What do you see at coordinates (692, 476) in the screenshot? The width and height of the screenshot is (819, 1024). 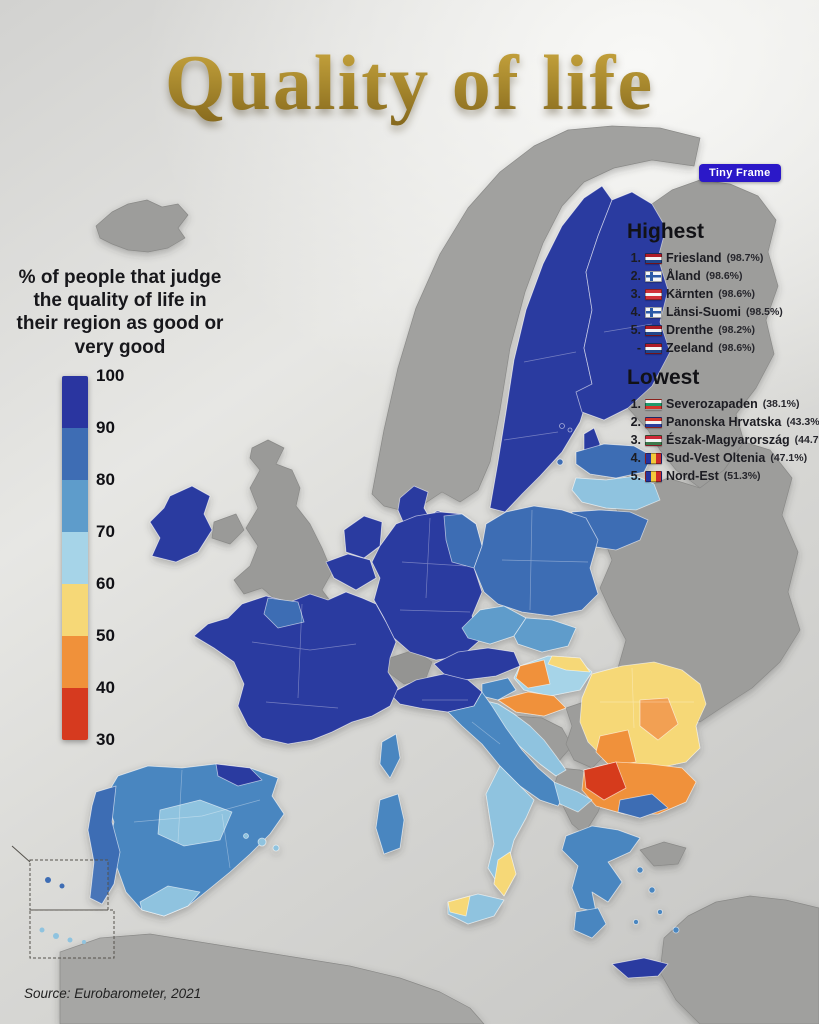 I see `region-name: Nord-Est` at bounding box center [692, 476].